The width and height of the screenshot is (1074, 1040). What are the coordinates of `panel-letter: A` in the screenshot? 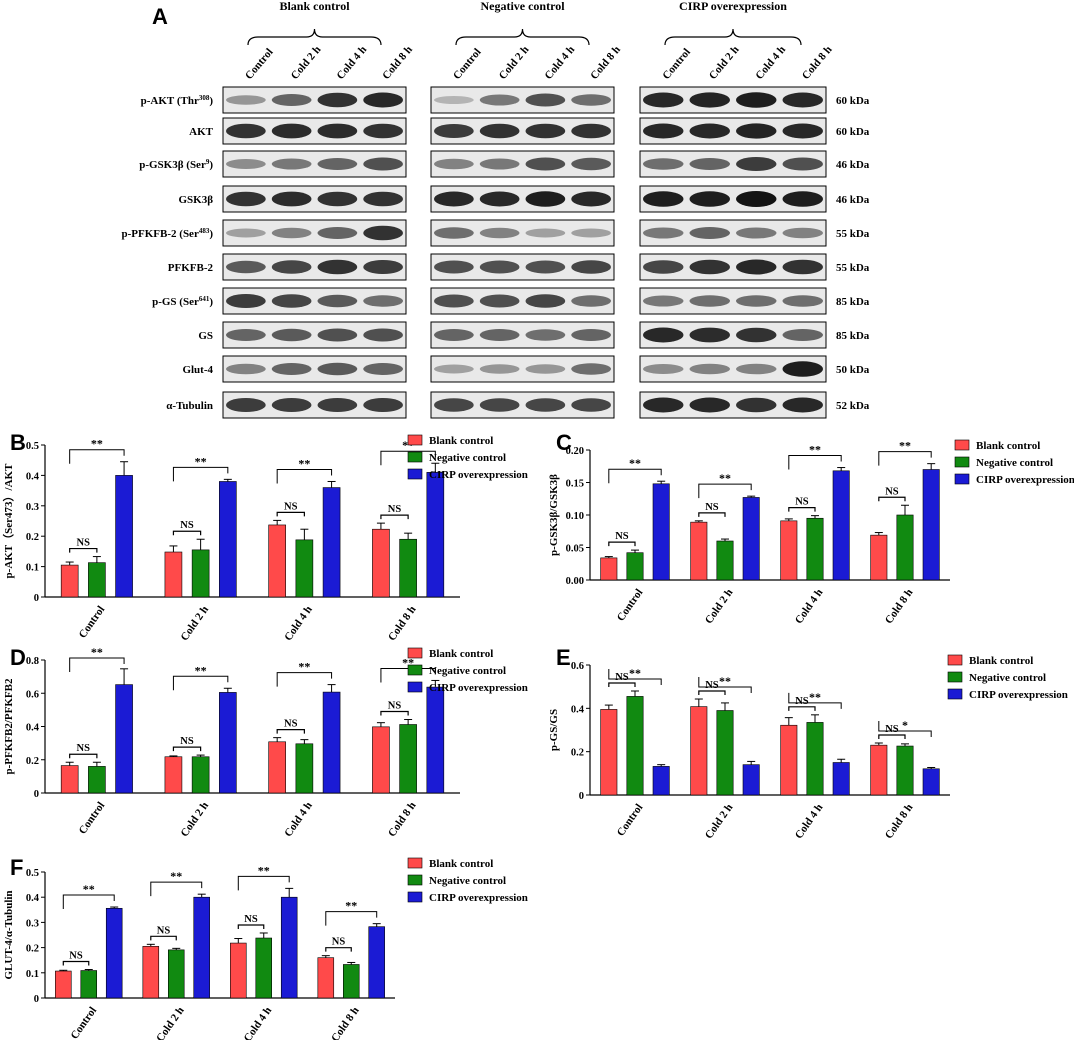 It's located at (160, 16).